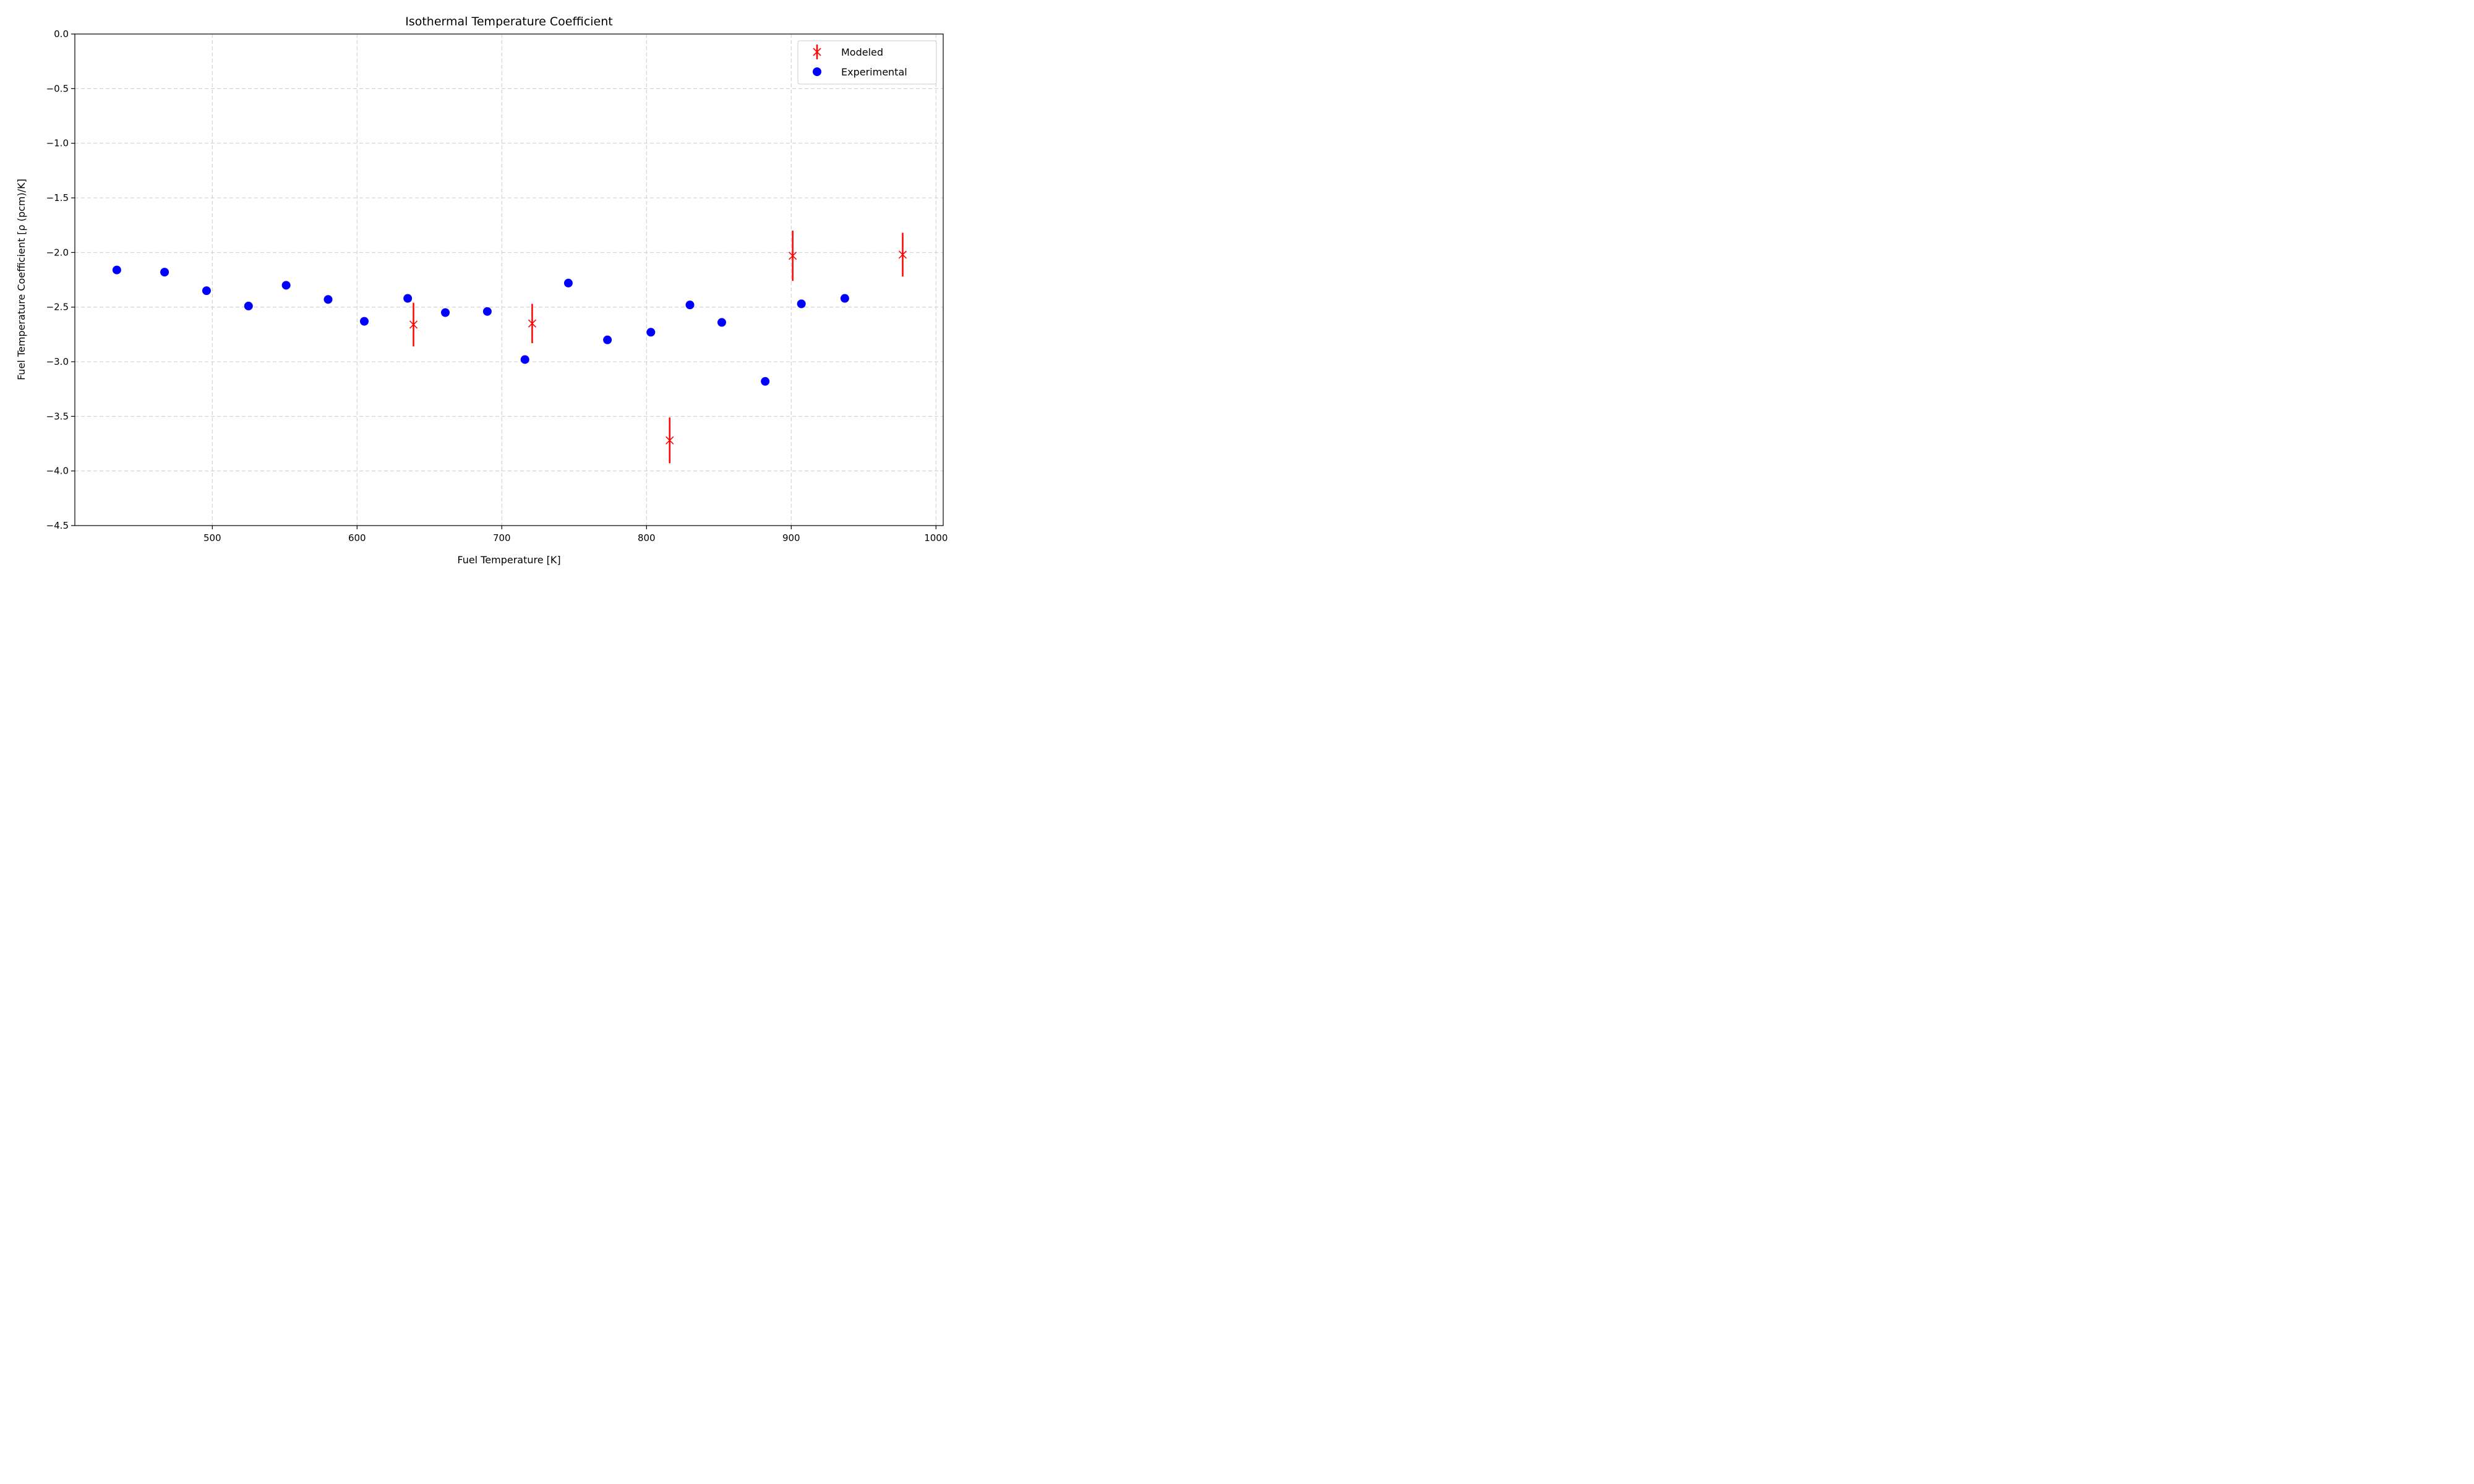 The height and width of the screenshot is (1484, 2474). What do you see at coordinates (791, 538) in the screenshot?
I see `x-tick-label: 900` at bounding box center [791, 538].